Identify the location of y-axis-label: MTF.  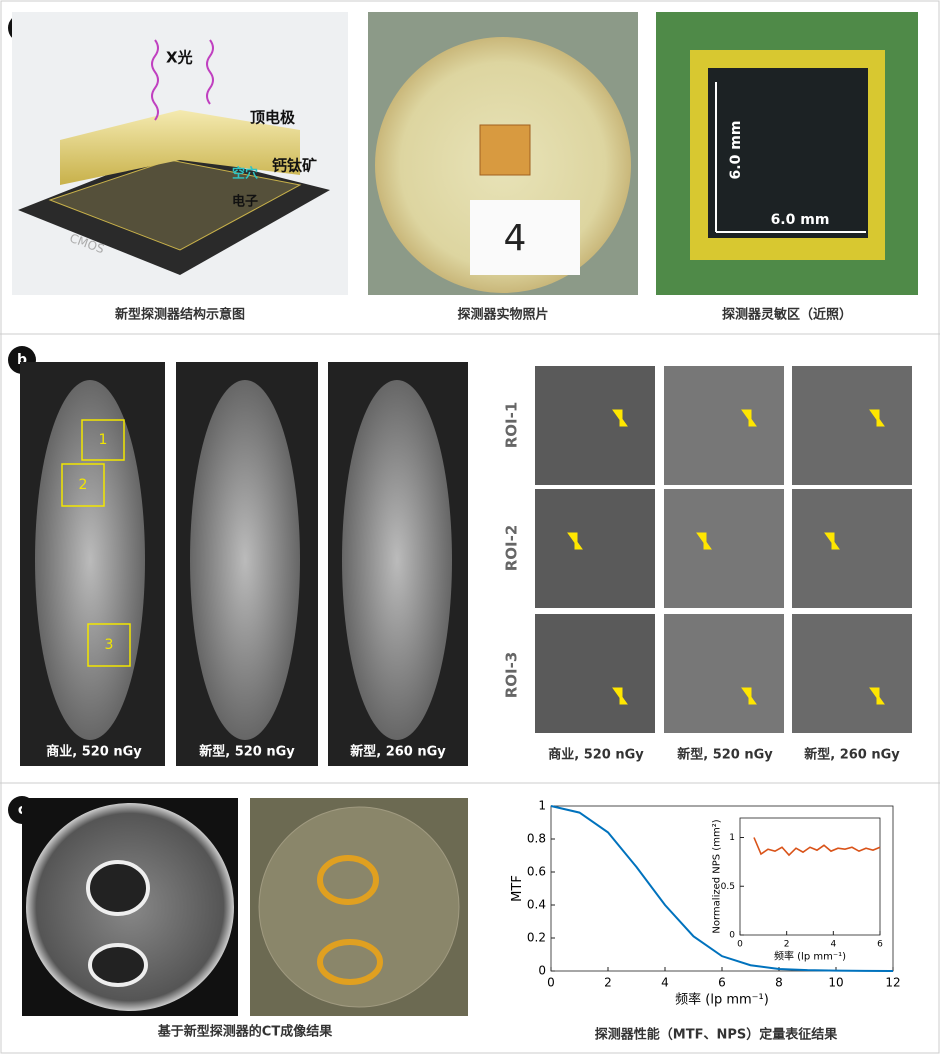
(517, 888).